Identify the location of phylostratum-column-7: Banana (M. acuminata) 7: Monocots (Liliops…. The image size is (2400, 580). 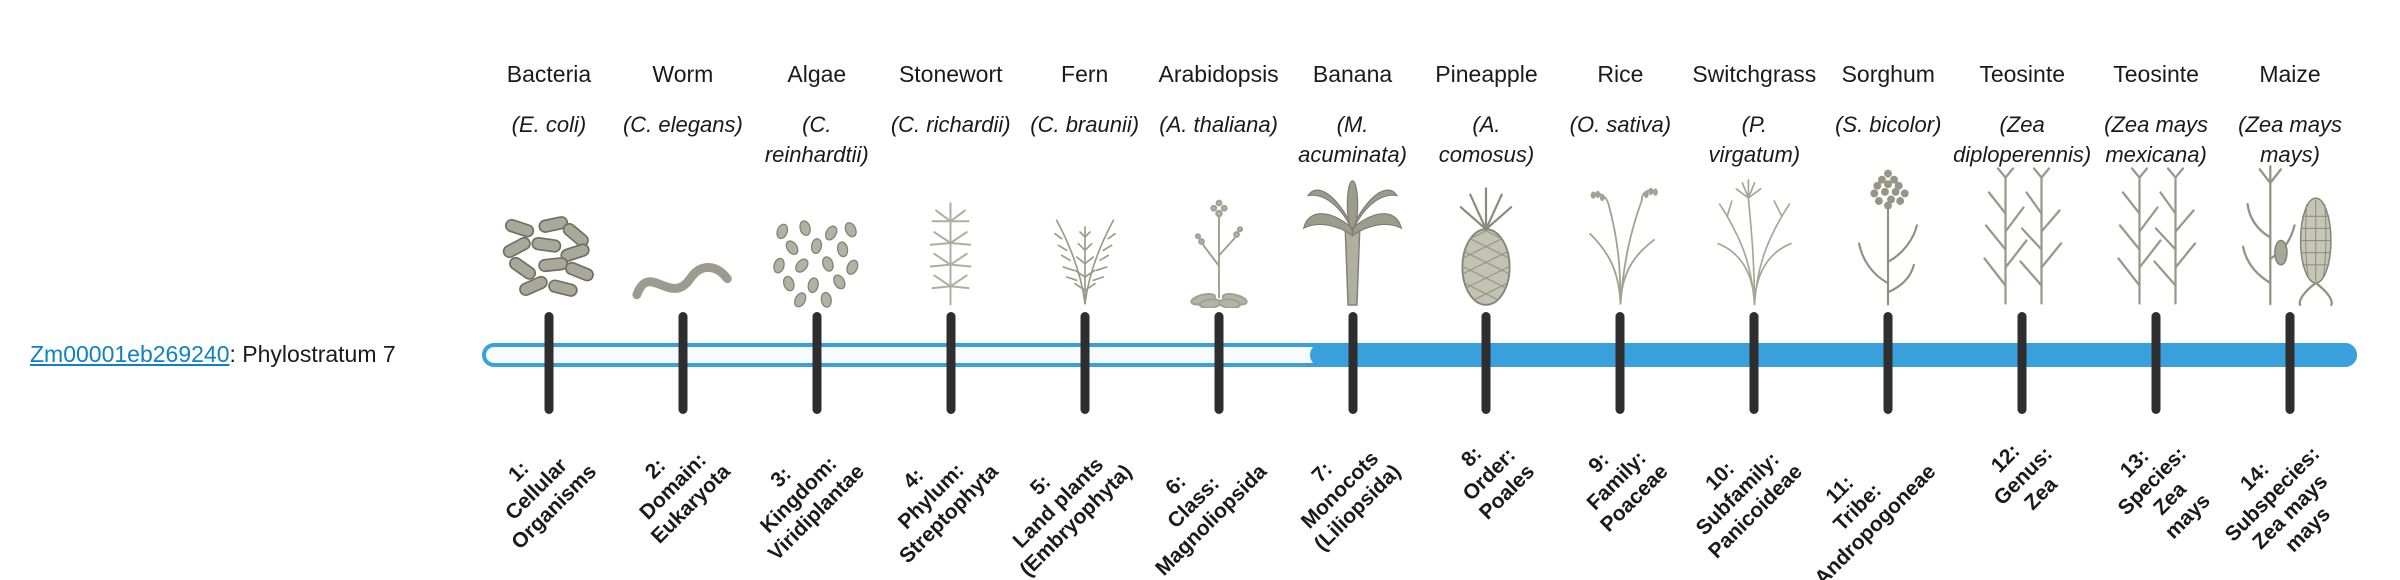
(1353, 290).